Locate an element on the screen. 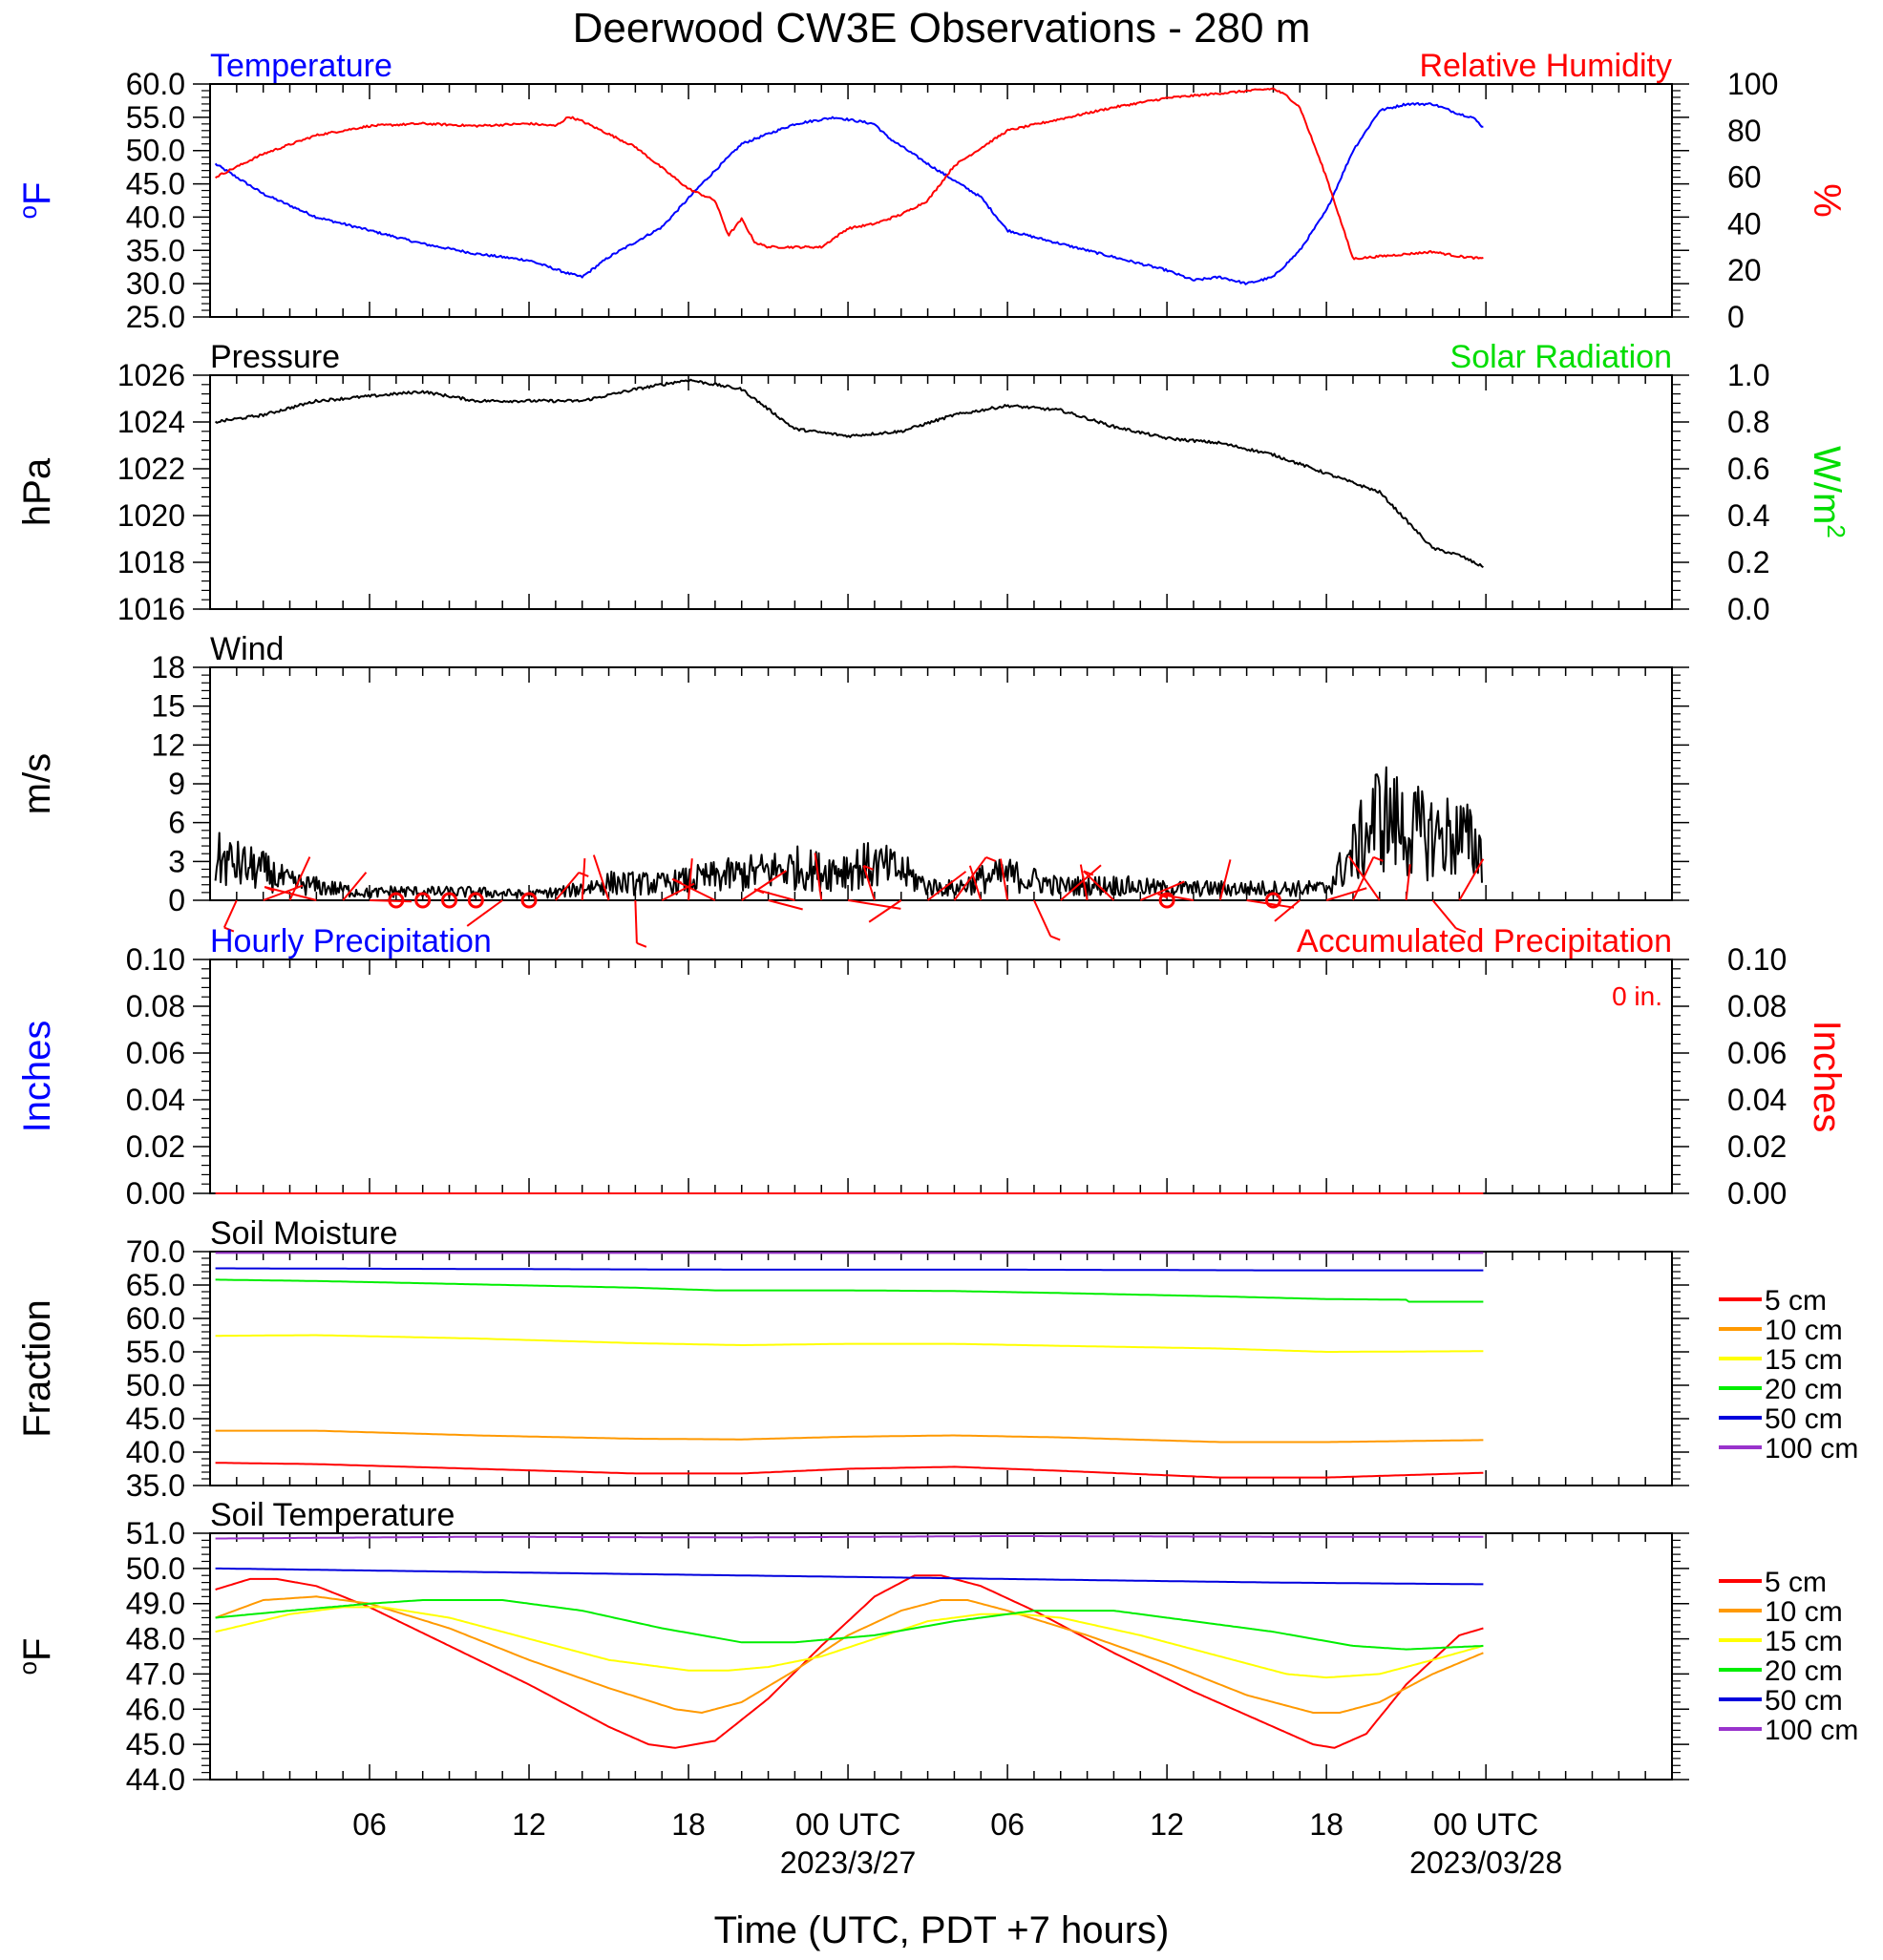 Image resolution: width=1883 pixels, height=1960 pixels. y-tick-label-left: 0.00 is located at coordinates (155, 1193).